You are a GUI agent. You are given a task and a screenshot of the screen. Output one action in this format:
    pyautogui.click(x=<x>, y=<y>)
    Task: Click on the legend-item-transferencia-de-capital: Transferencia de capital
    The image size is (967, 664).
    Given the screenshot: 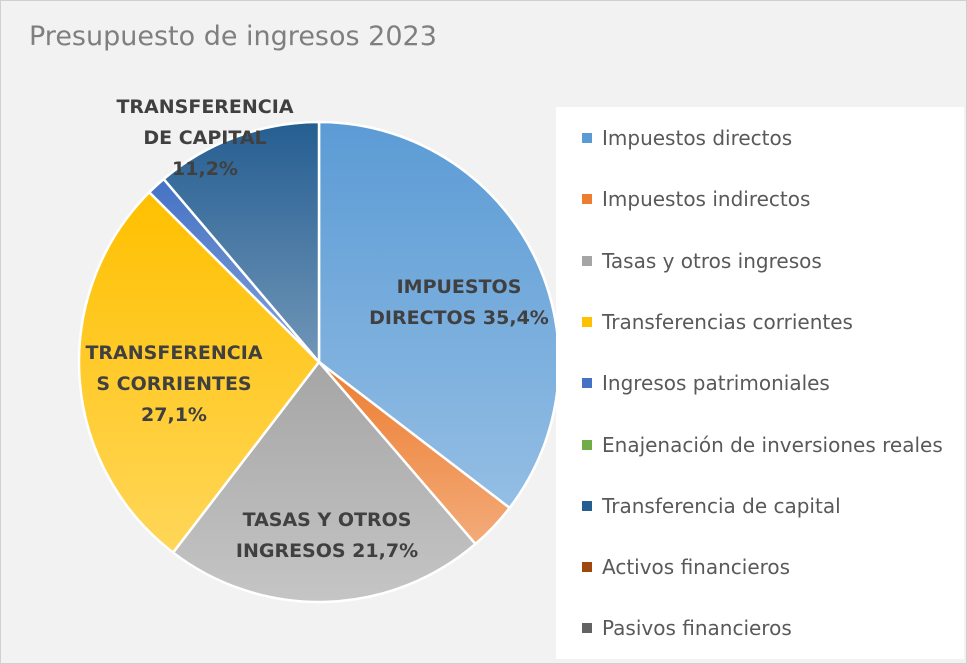 What is the action you would take?
    pyautogui.click(x=711, y=506)
    